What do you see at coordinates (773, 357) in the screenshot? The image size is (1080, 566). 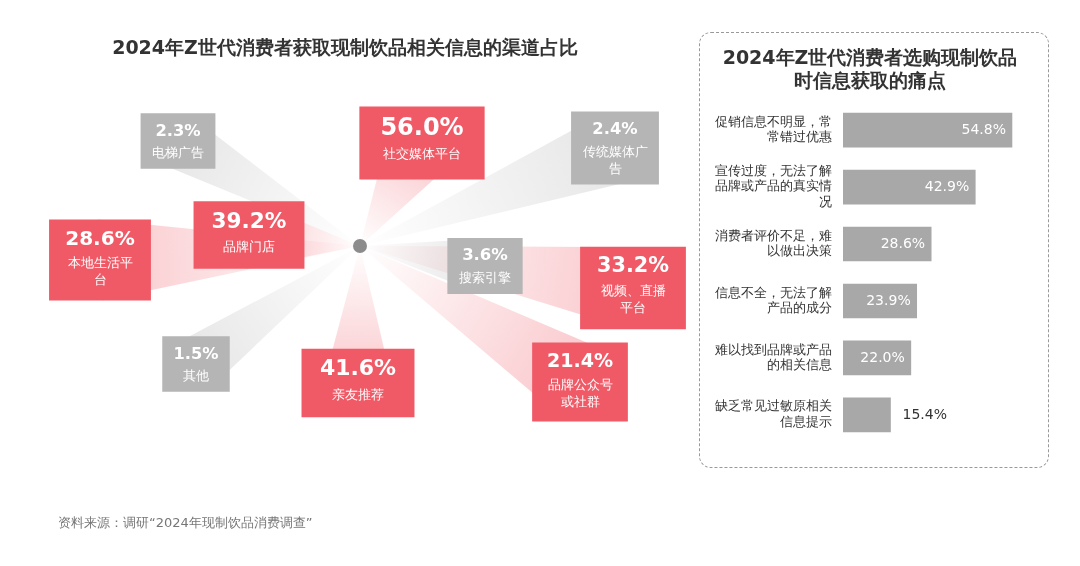 I see `y-tick-label: 难以找到品牌或产品的相关信息` at bounding box center [773, 357].